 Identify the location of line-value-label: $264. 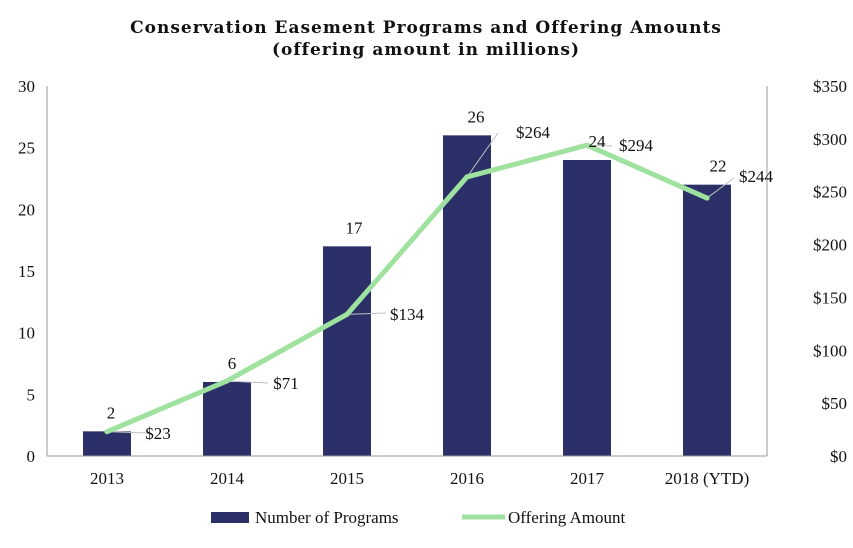
(533, 132).